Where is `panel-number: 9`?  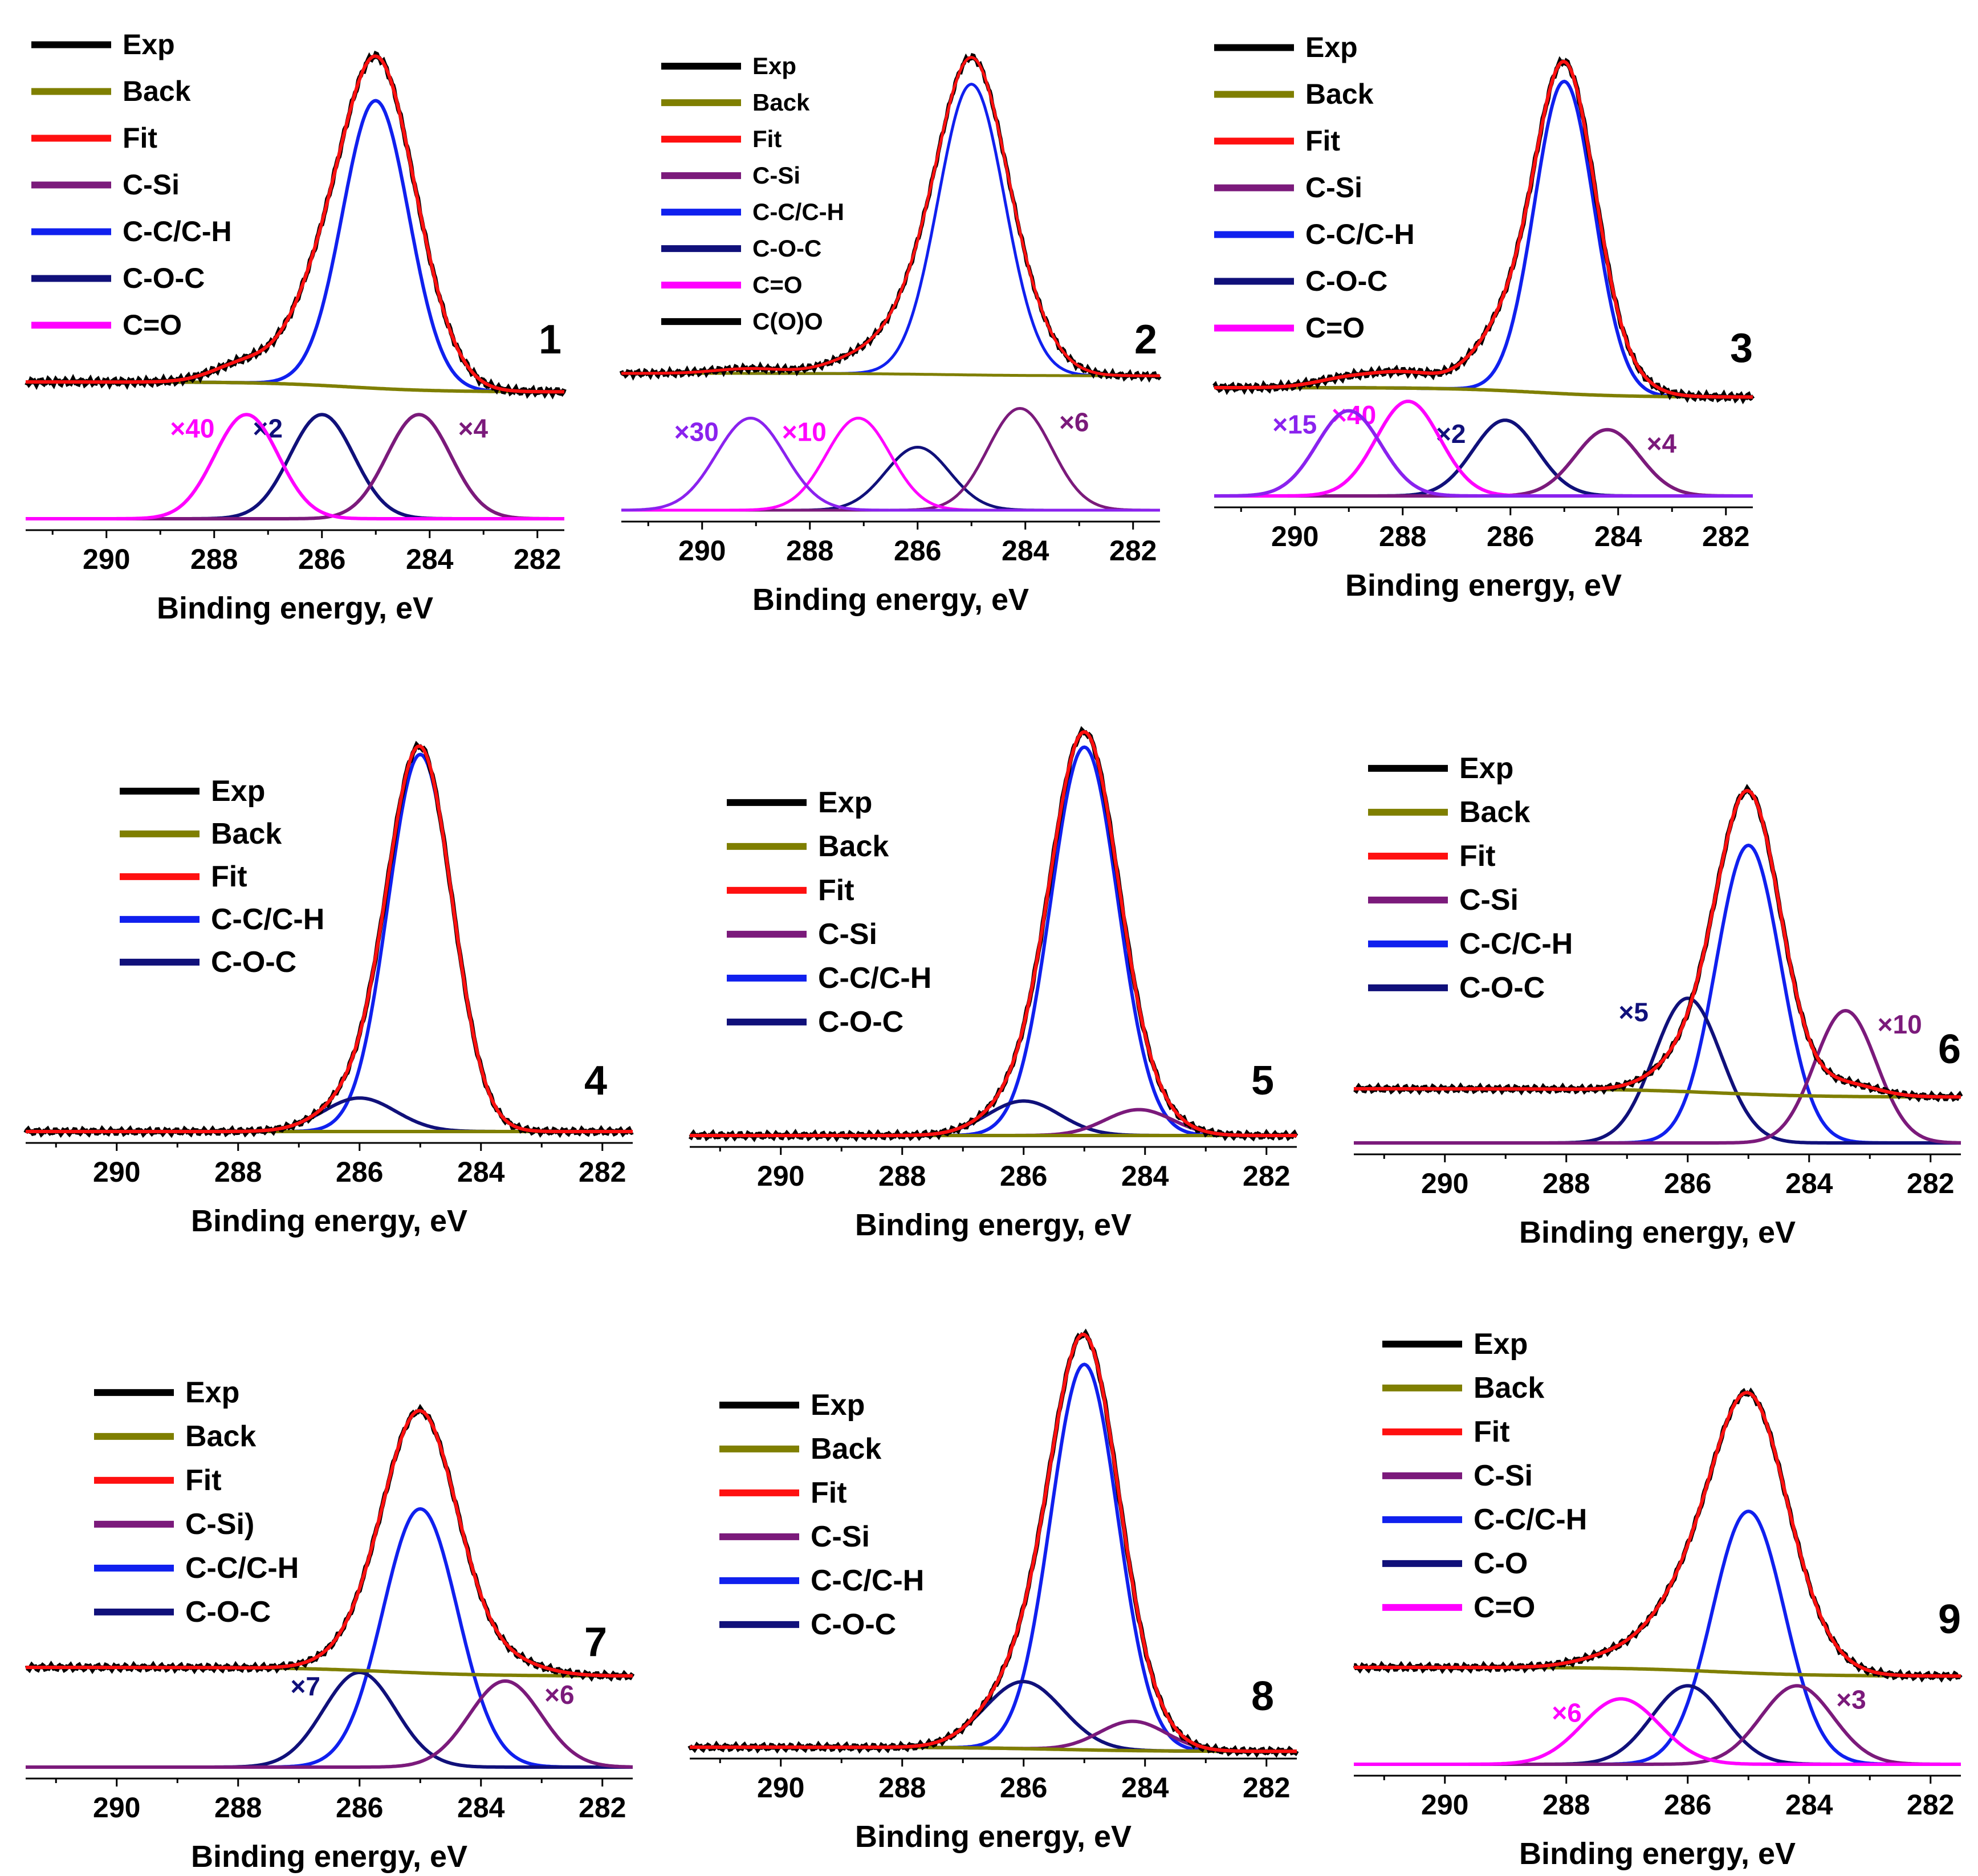 panel-number: 9 is located at coordinates (1950, 1619).